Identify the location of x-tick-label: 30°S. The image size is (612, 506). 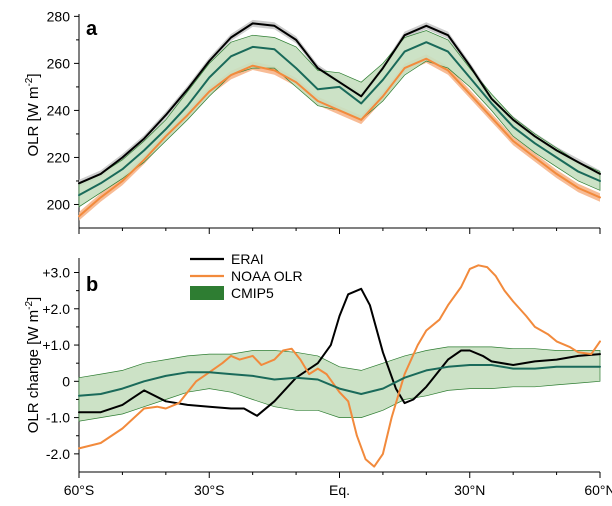
(209, 490).